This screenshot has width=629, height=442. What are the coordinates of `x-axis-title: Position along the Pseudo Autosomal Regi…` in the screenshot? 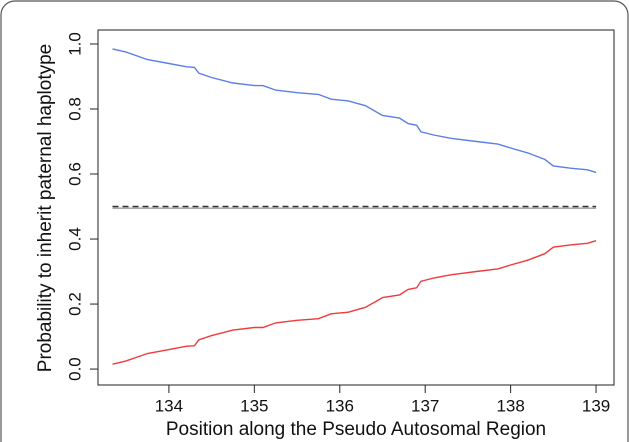 It's located at (356, 429).